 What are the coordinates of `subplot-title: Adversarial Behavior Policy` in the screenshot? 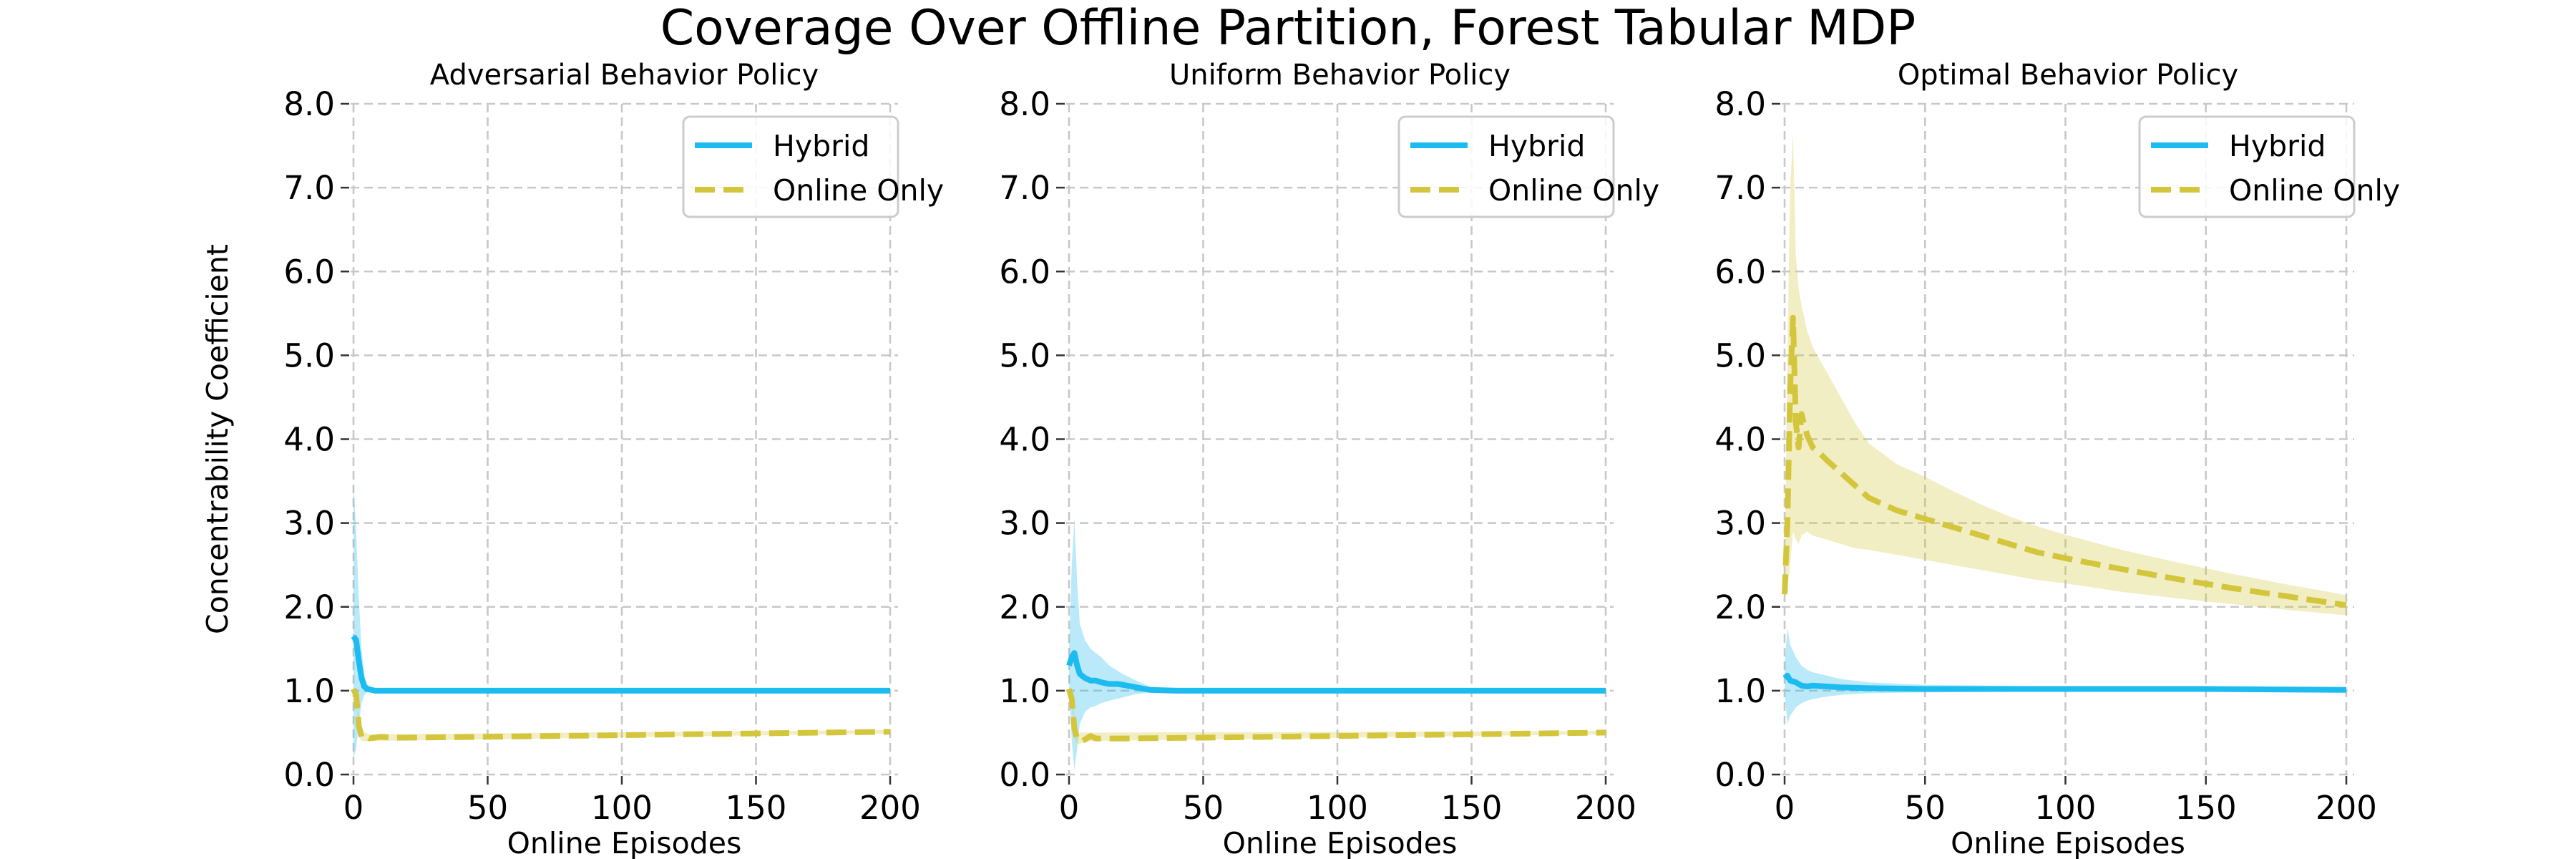 It's located at (624, 75).